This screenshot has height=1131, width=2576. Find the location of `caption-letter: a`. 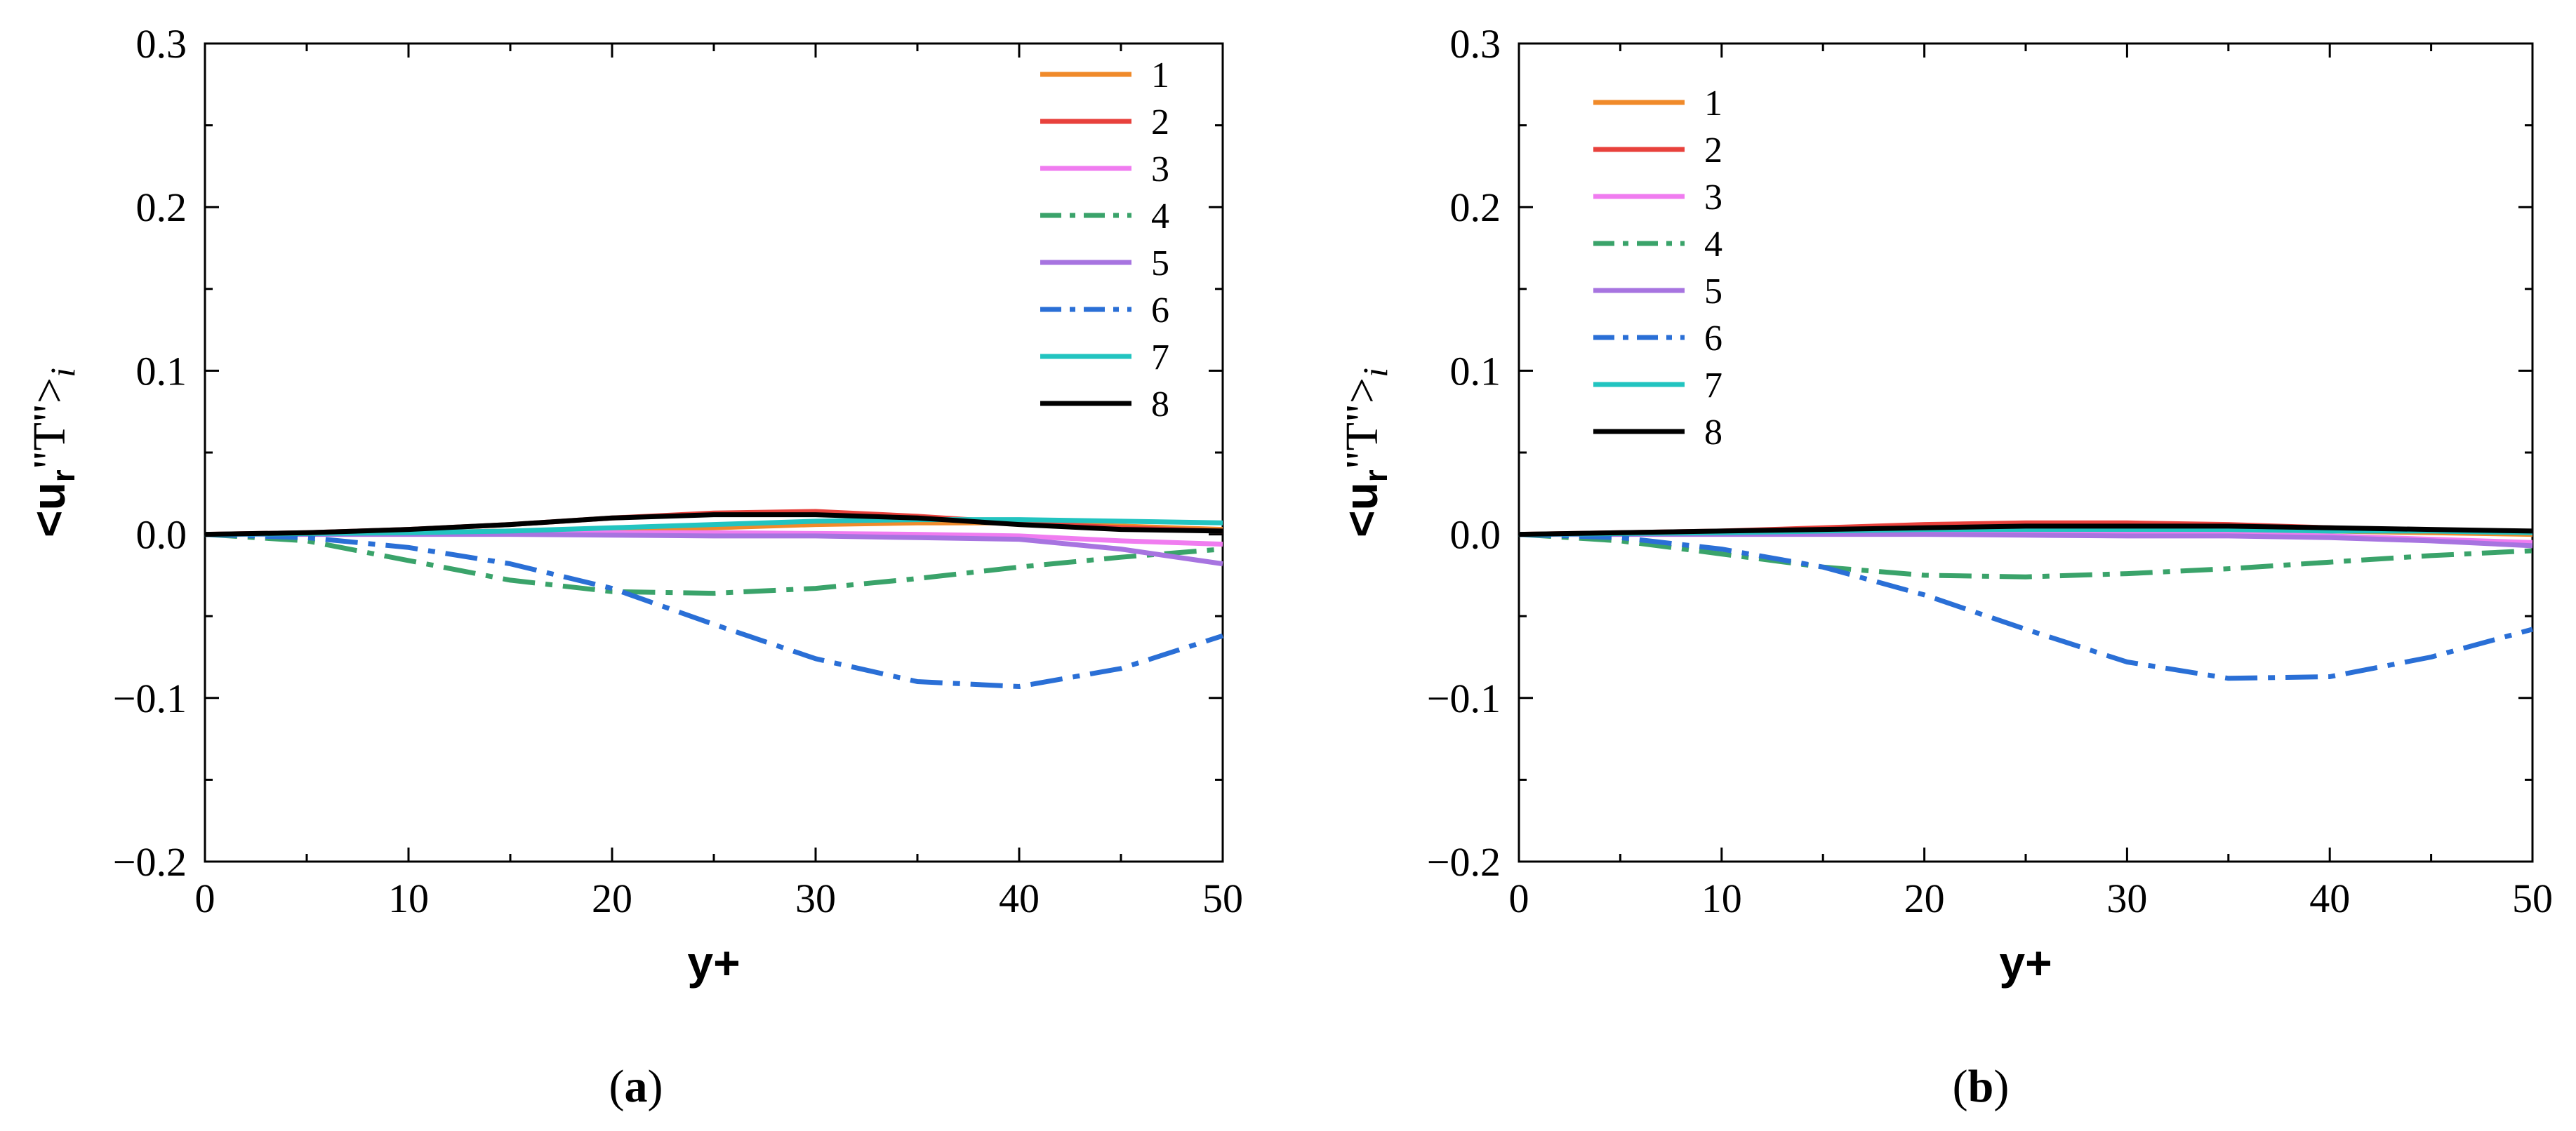

caption-letter: a is located at coordinates (637, 1086).